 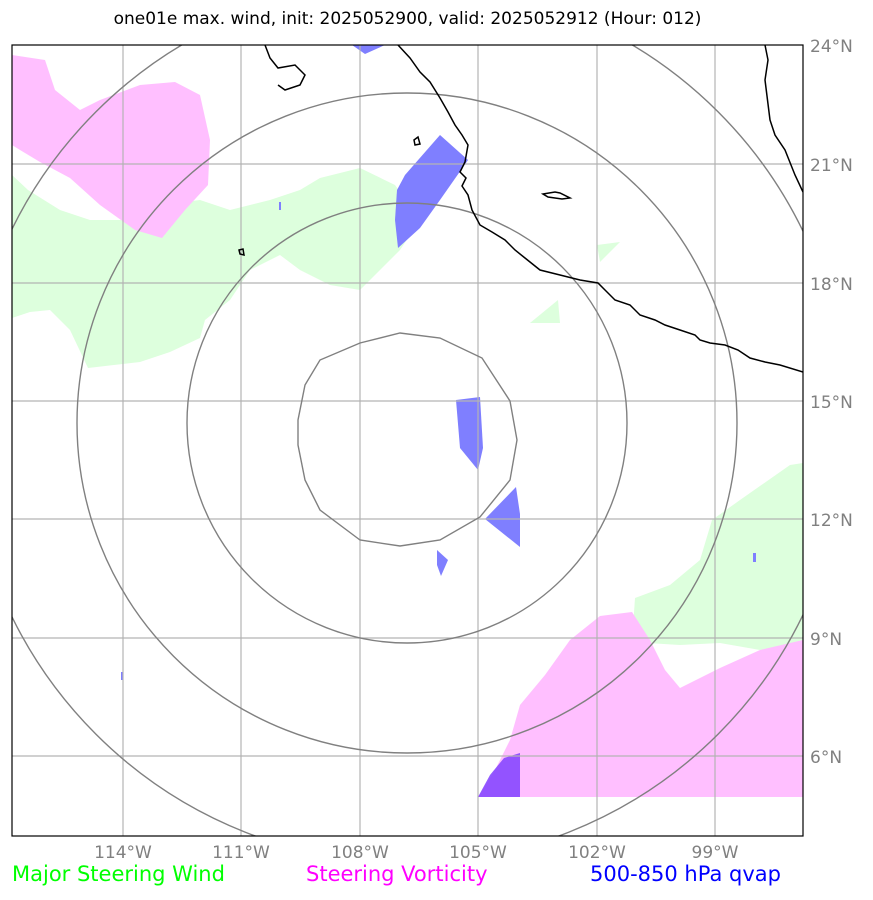 I want to click on qvap-area-small-north, so click(x=280, y=206).